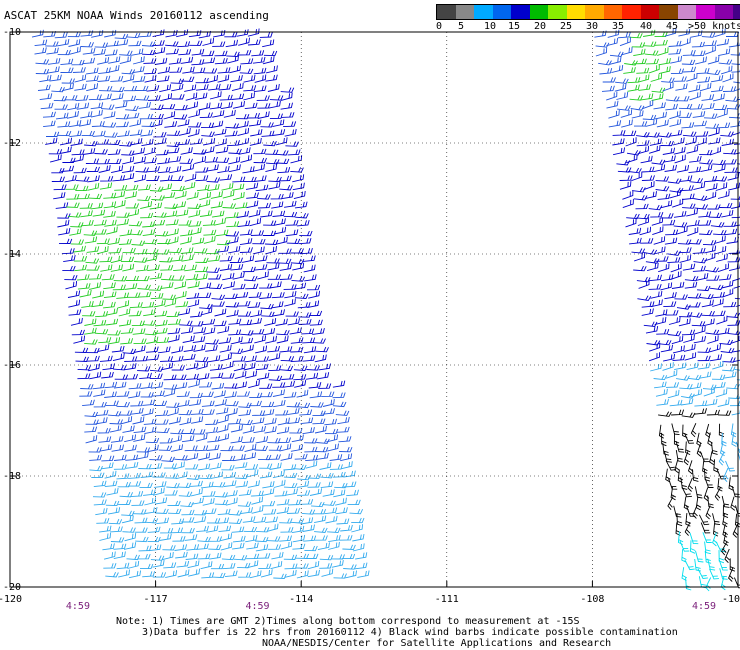 This screenshot has height=650, width=740. I want to click on legend-swatch, so click(594, 12).